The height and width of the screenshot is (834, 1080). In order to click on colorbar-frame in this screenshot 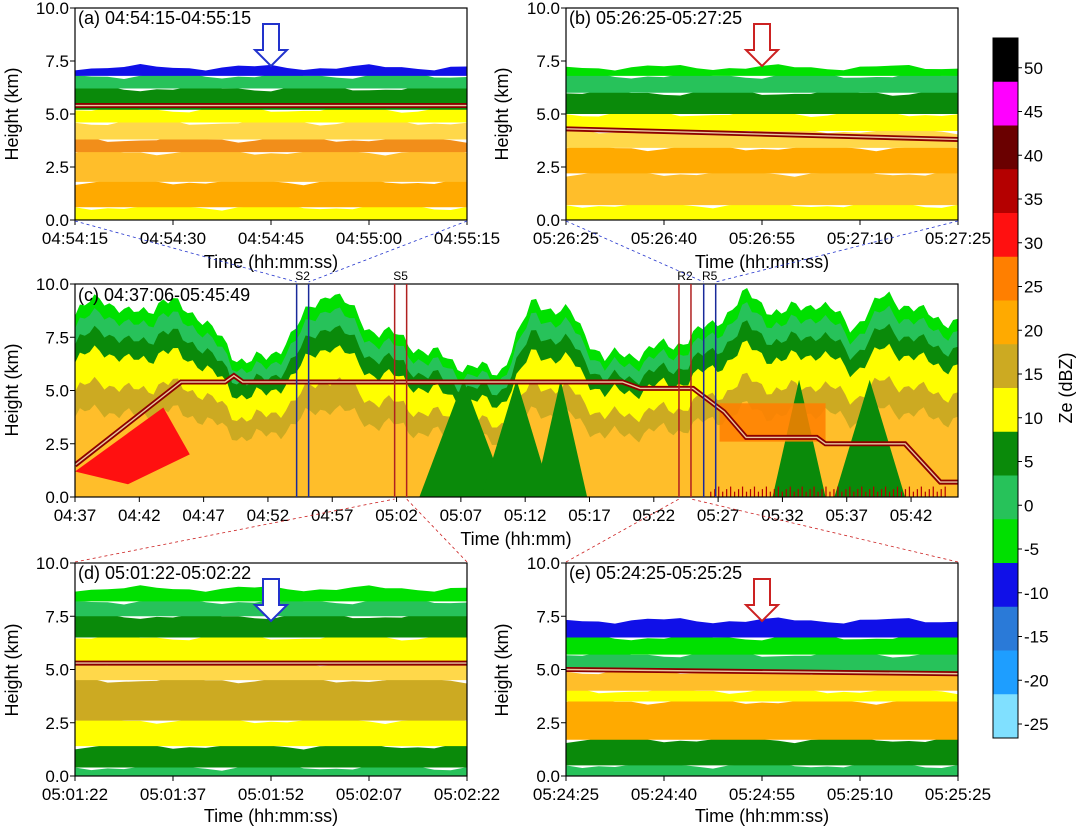, I will do `click(1005, 388)`.